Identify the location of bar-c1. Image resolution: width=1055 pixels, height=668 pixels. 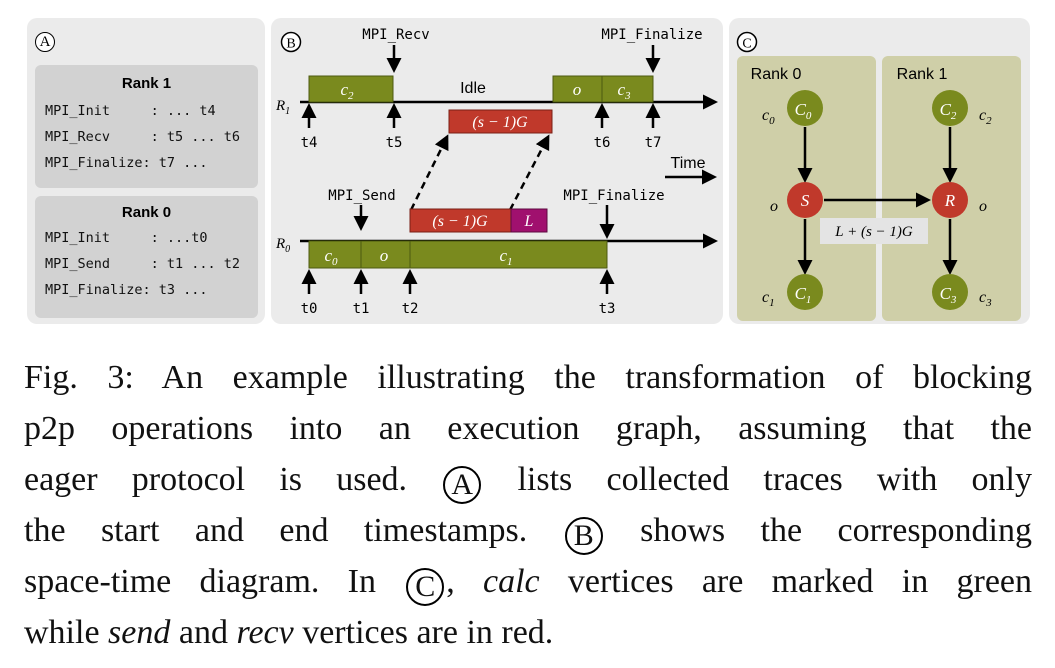
(508, 254).